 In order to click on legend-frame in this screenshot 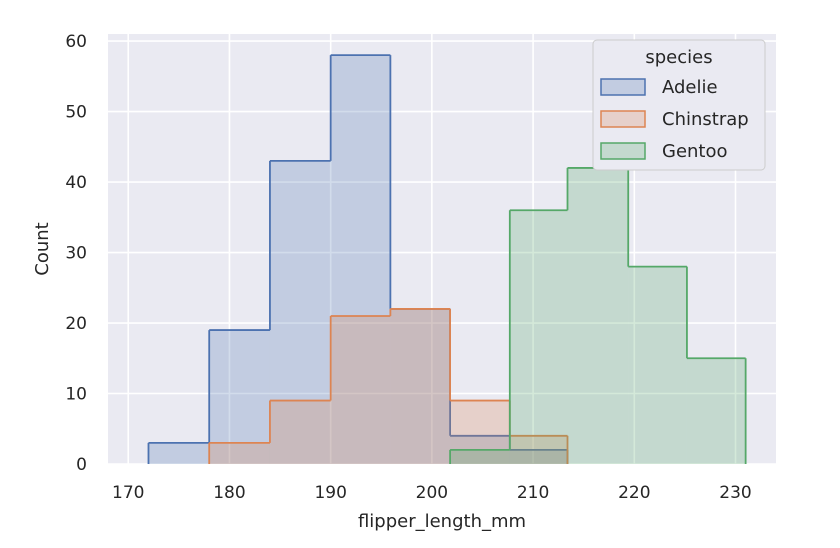, I will do `click(679, 105)`.